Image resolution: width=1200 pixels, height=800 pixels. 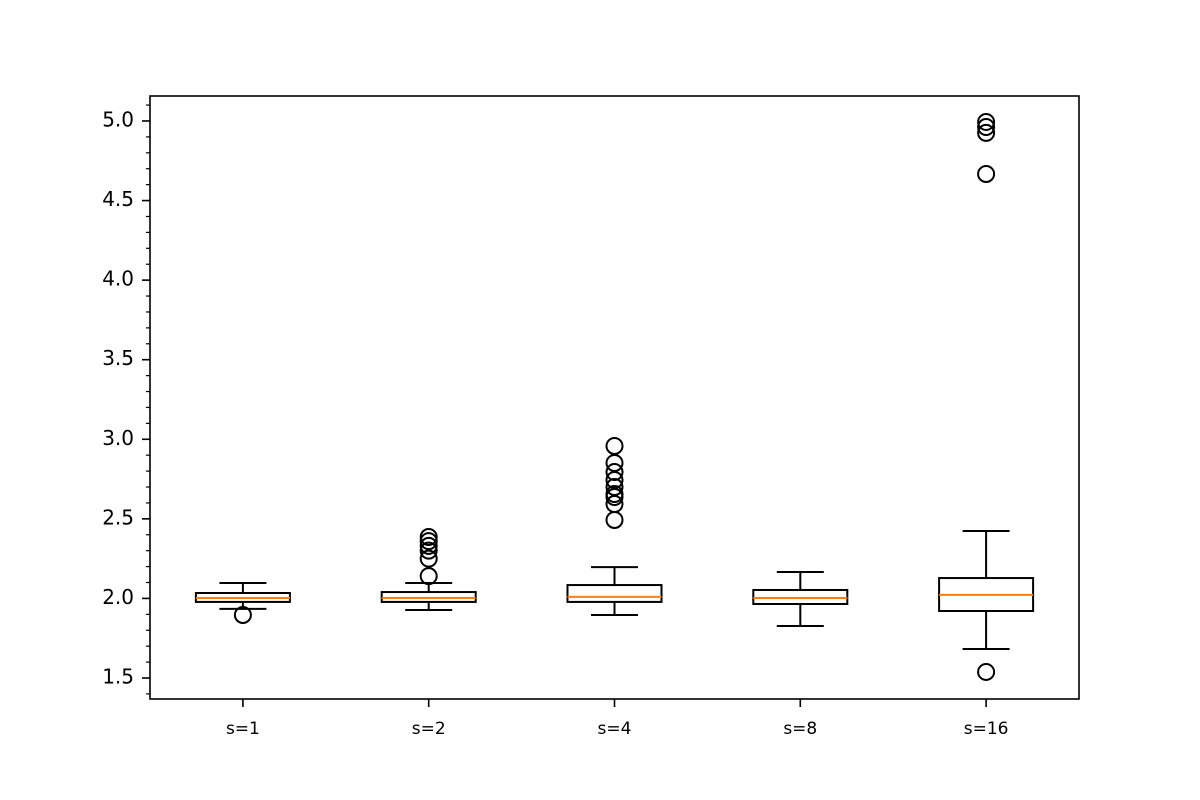 What do you see at coordinates (118, 358) in the screenshot?
I see `y-tick-label: 3.5` at bounding box center [118, 358].